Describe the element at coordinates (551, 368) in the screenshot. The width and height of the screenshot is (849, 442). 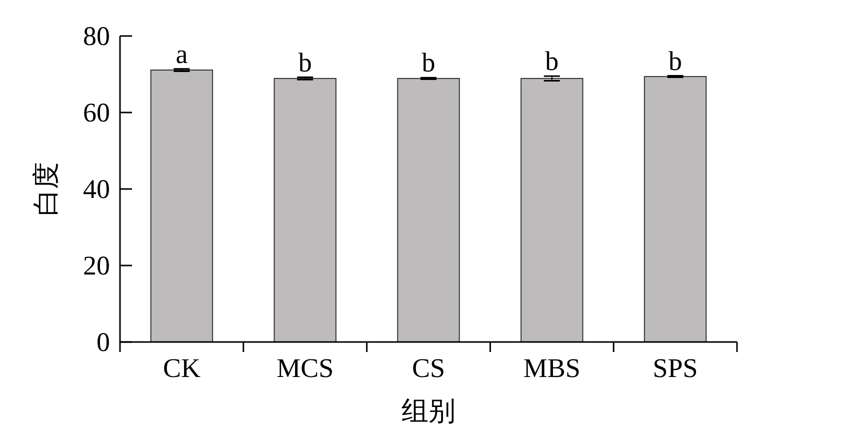
I see `x-tick-label: MBS` at that location.